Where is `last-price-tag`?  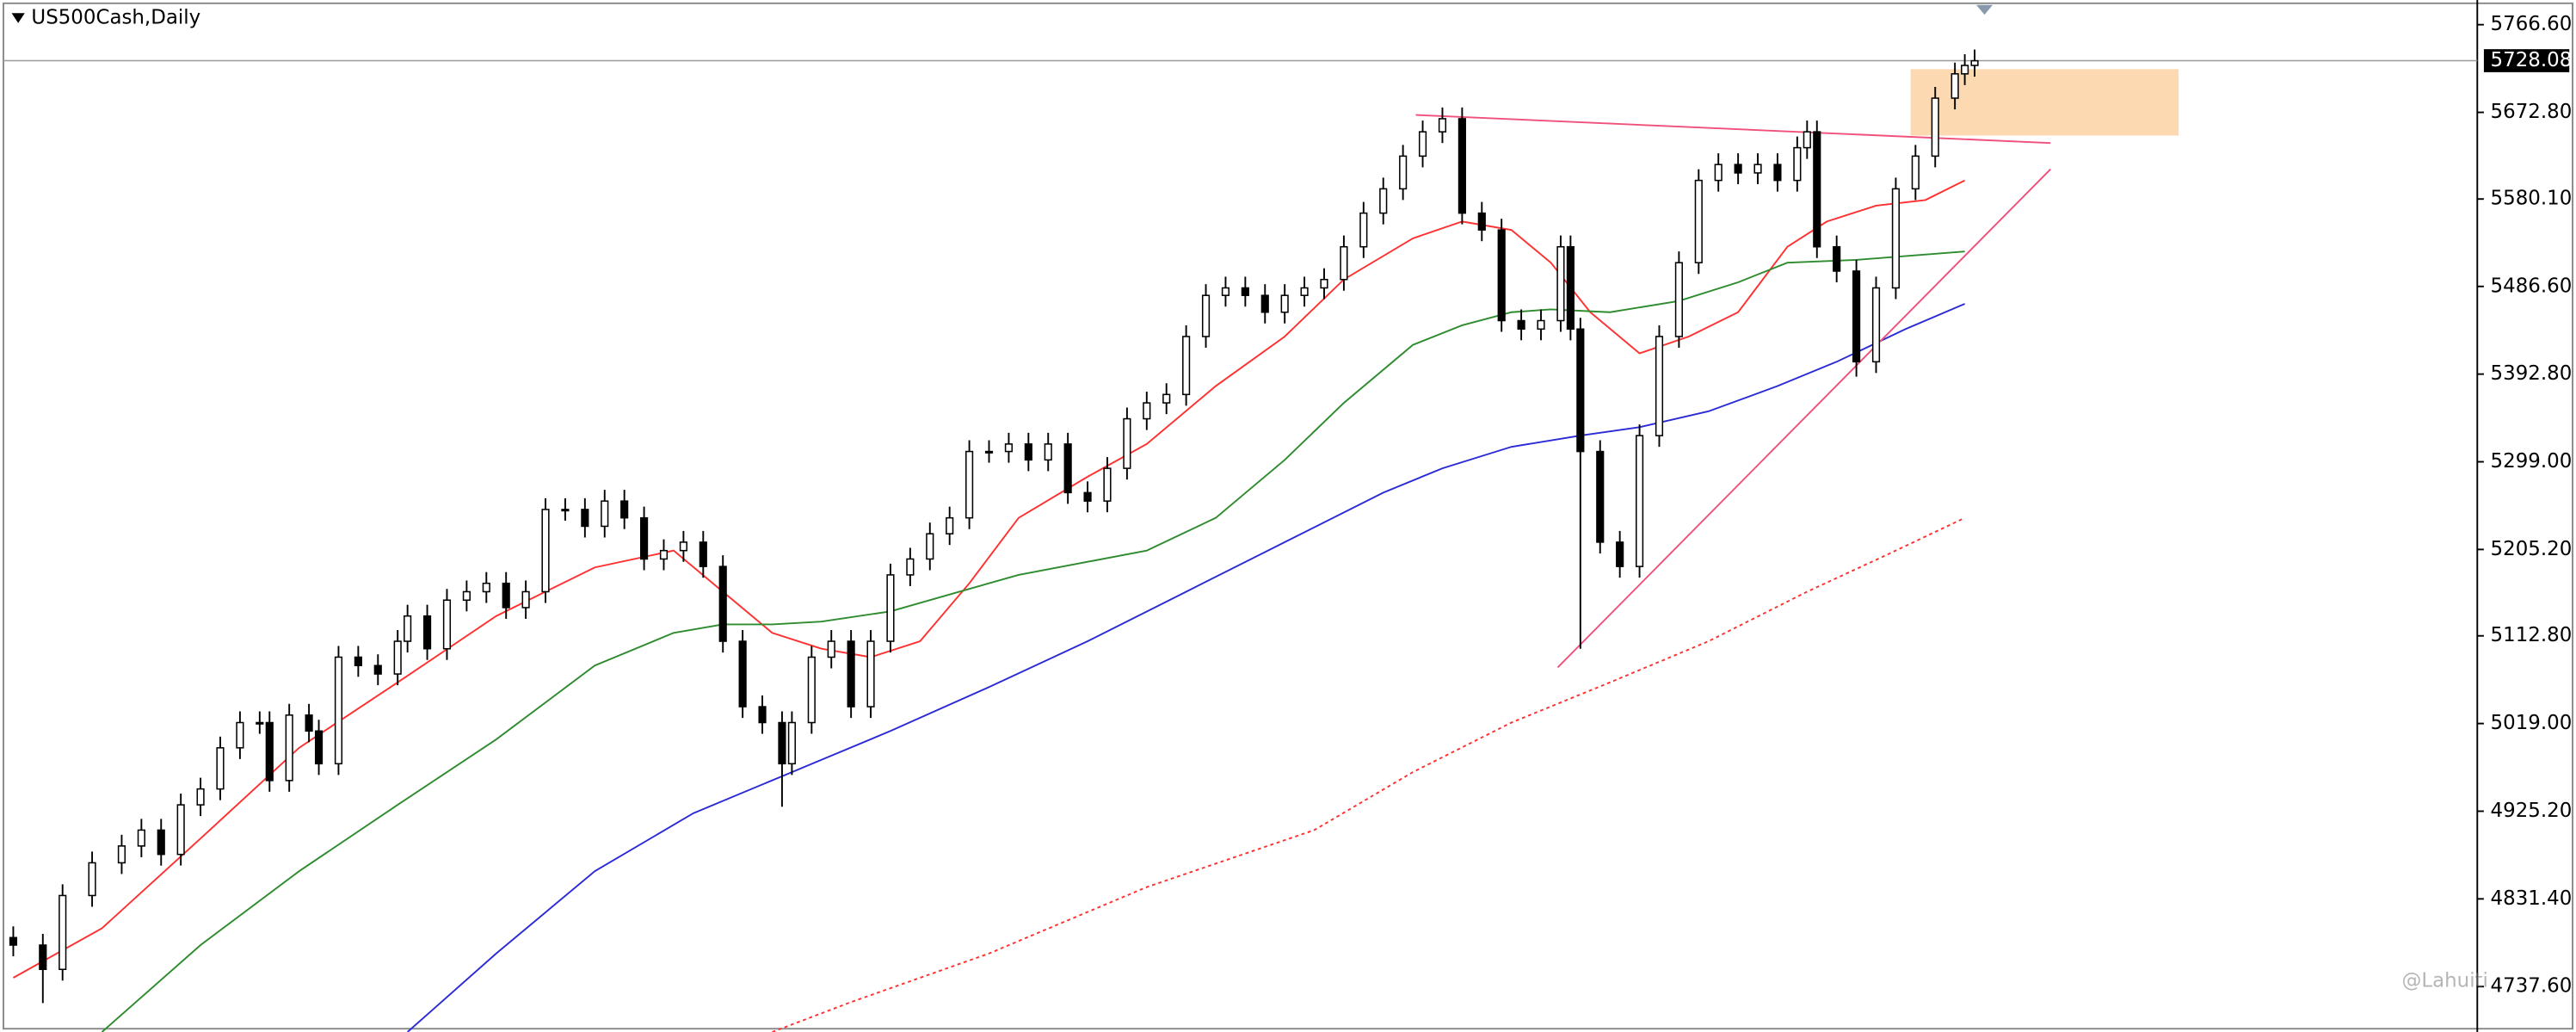
last-price-tag is located at coordinates (2526, 60).